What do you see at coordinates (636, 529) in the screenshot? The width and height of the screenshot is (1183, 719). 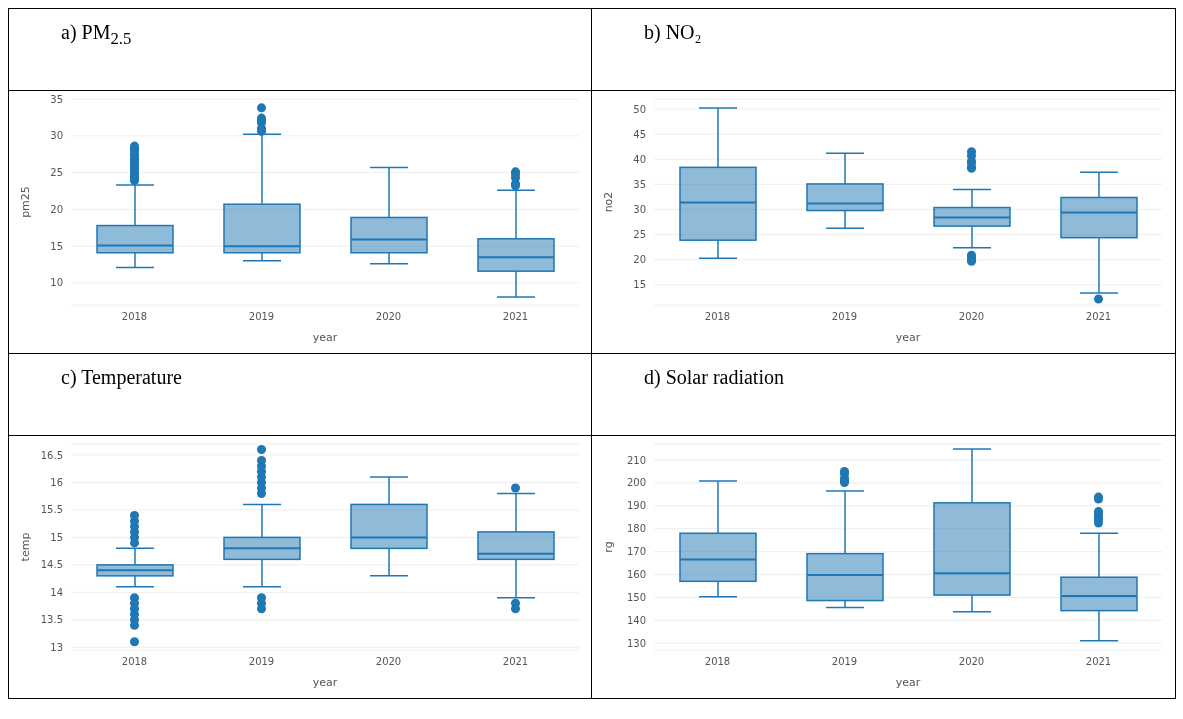 I see `y-tick-label: 180` at bounding box center [636, 529].